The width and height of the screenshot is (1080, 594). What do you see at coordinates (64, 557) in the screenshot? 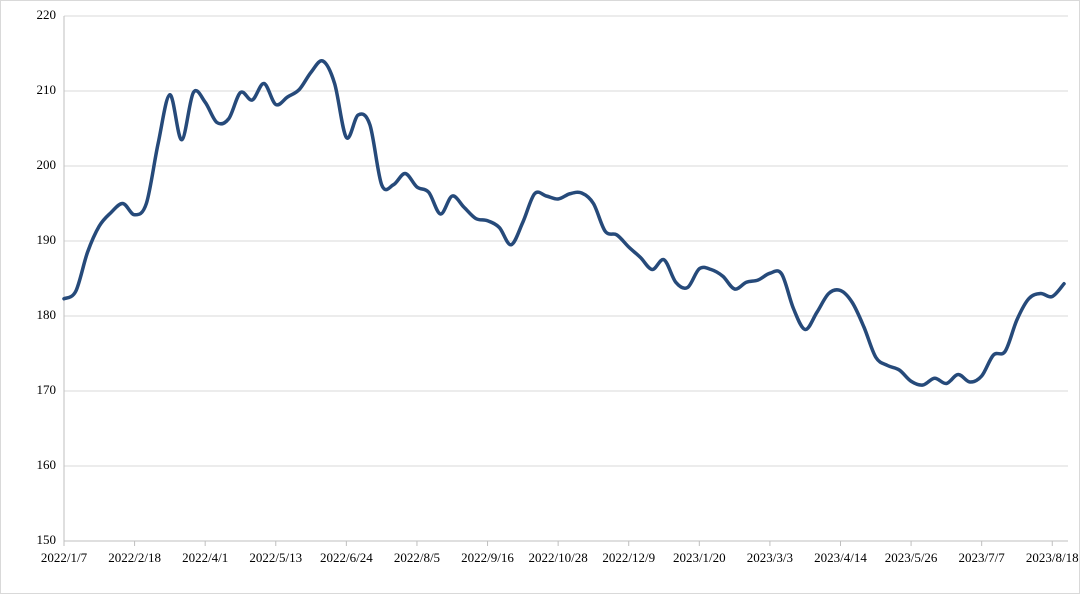
I see `x-tick-label: 2022/1/7` at bounding box center [64, 557].